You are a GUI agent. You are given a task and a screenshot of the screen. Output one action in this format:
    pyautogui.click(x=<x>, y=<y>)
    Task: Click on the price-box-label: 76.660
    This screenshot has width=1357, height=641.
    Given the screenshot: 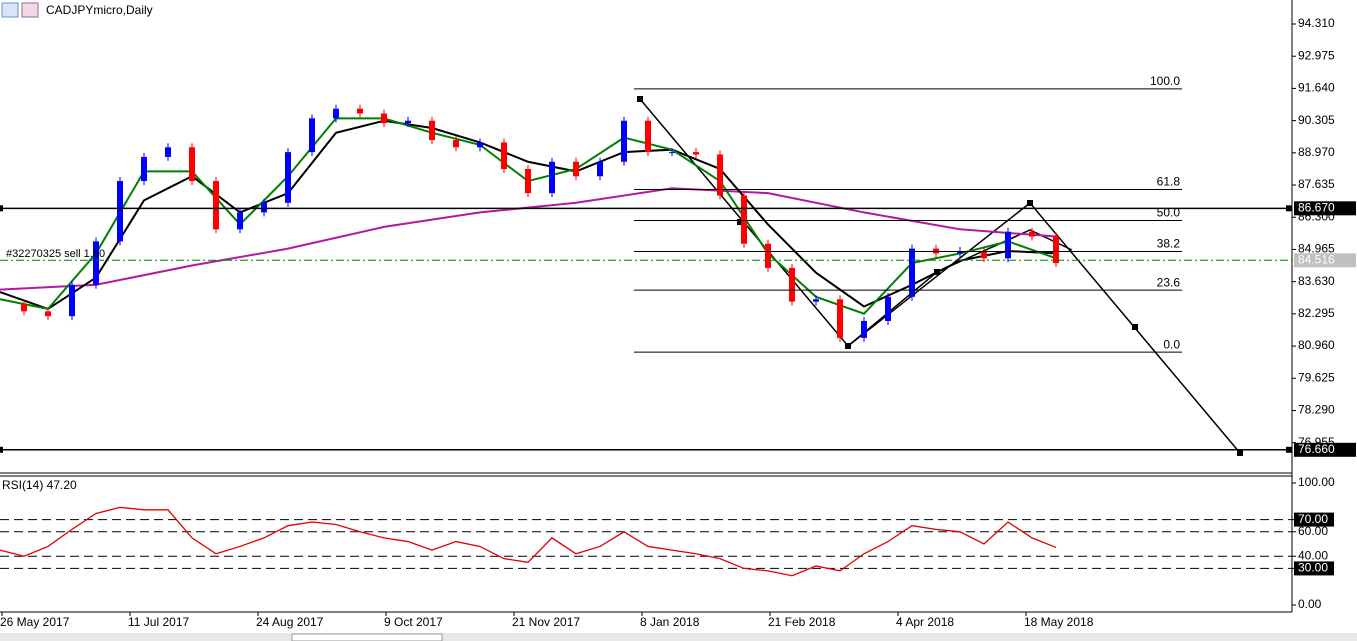 What is the action you would take?
    pyautogui.click(x=1316, y=449)
    